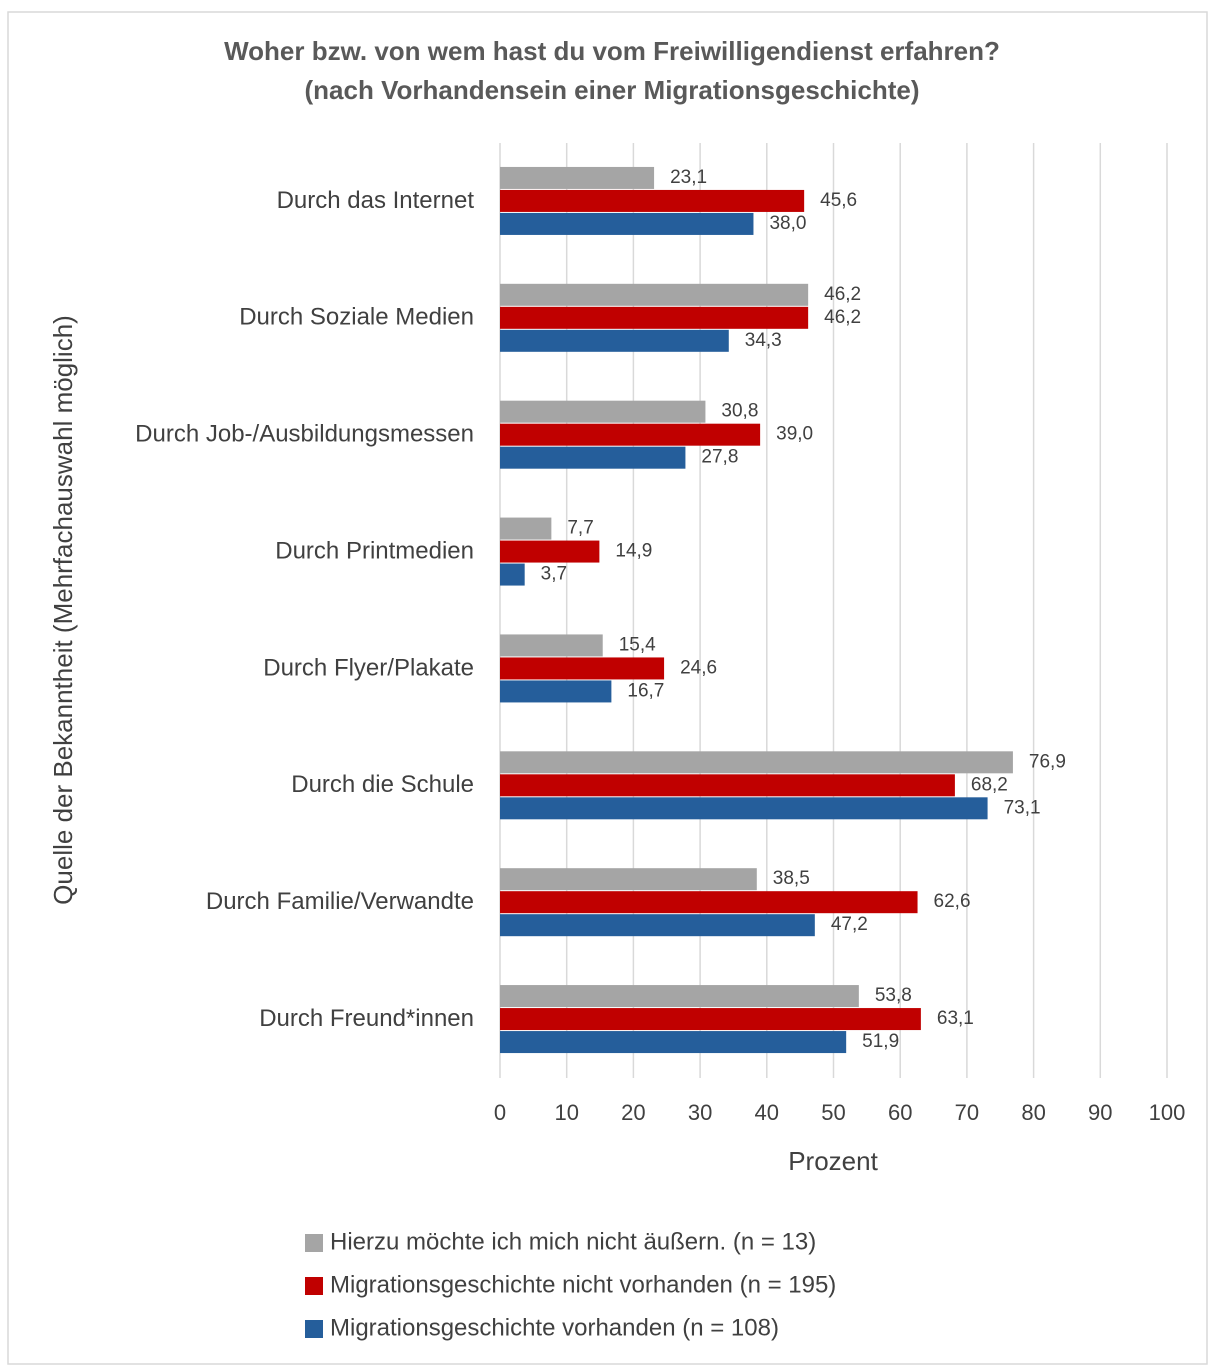  Describe the element at coordinates (645, 690) in the screenshot. I see `data-label: 16,7` at that location.